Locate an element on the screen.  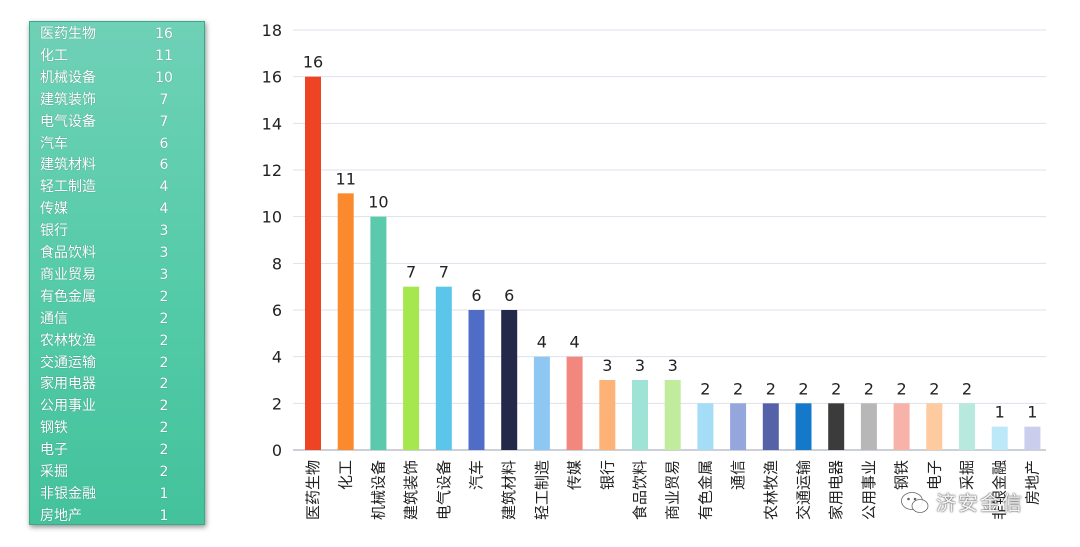
x-tick-label: 农林牧渔 is located at coordinates (771, 490).